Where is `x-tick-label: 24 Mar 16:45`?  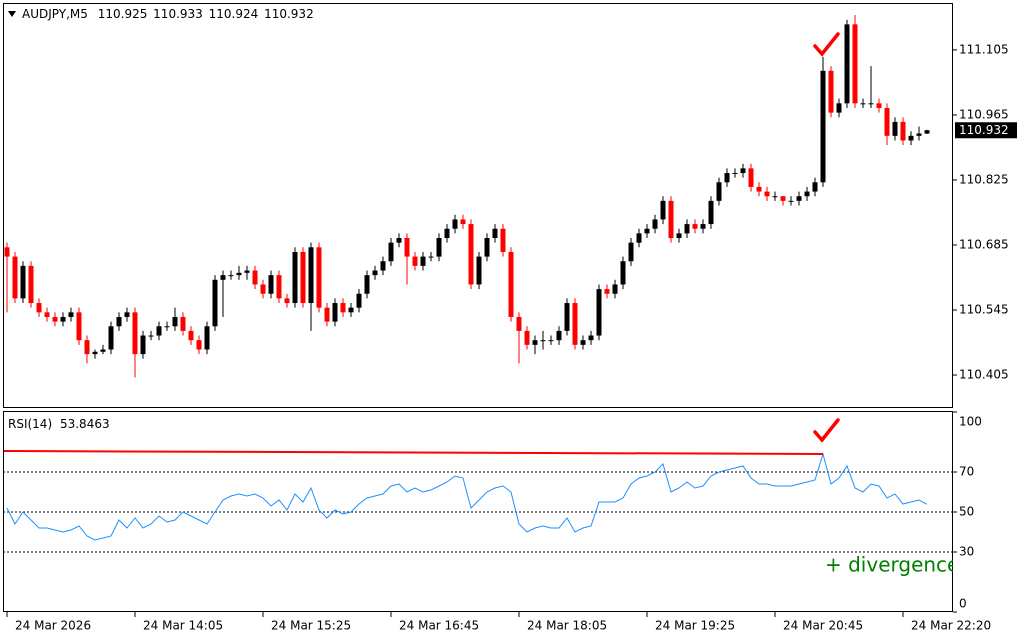
x-tick-label: 24 Mar 16:45 is located at coordinates (439, 626).